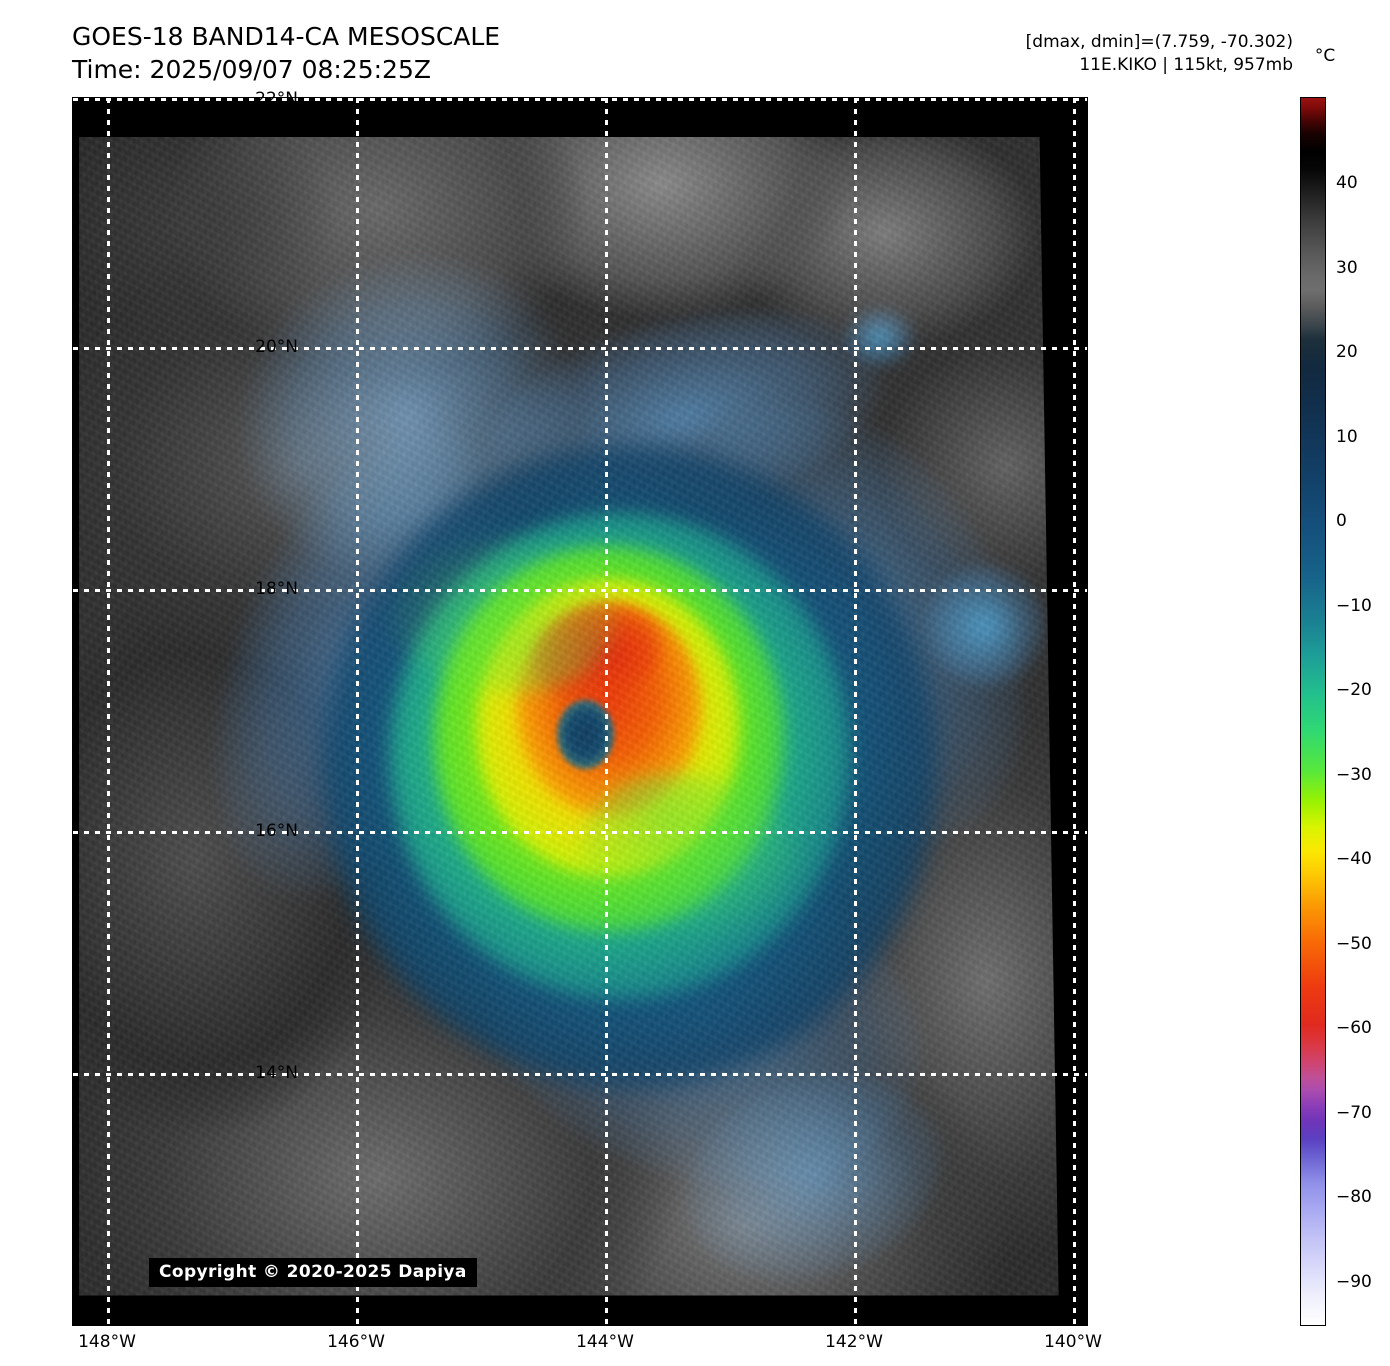 The width and height of the screenshot is (1390, 1366). What do you see at coordinates (276, 589) in the screenshot?
I see `ytick-18n: 18°N` at bounding box center [276, 589].